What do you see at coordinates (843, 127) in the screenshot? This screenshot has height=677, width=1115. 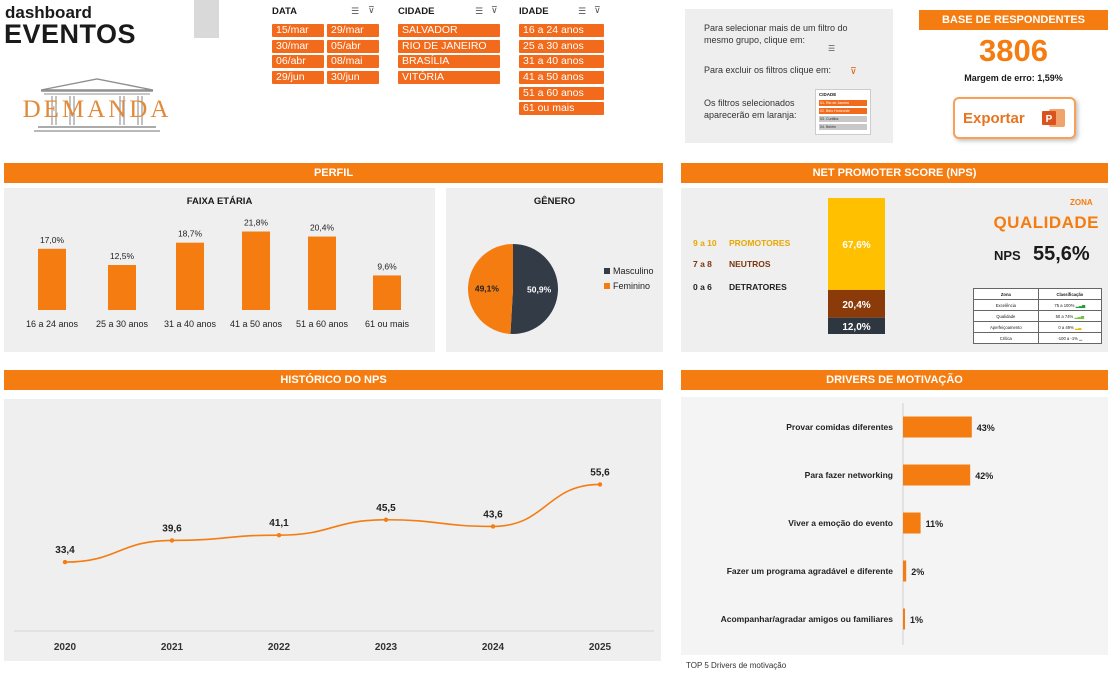 I see `mini-filter-item: 04. Belém` at bounding box center [843, 127].